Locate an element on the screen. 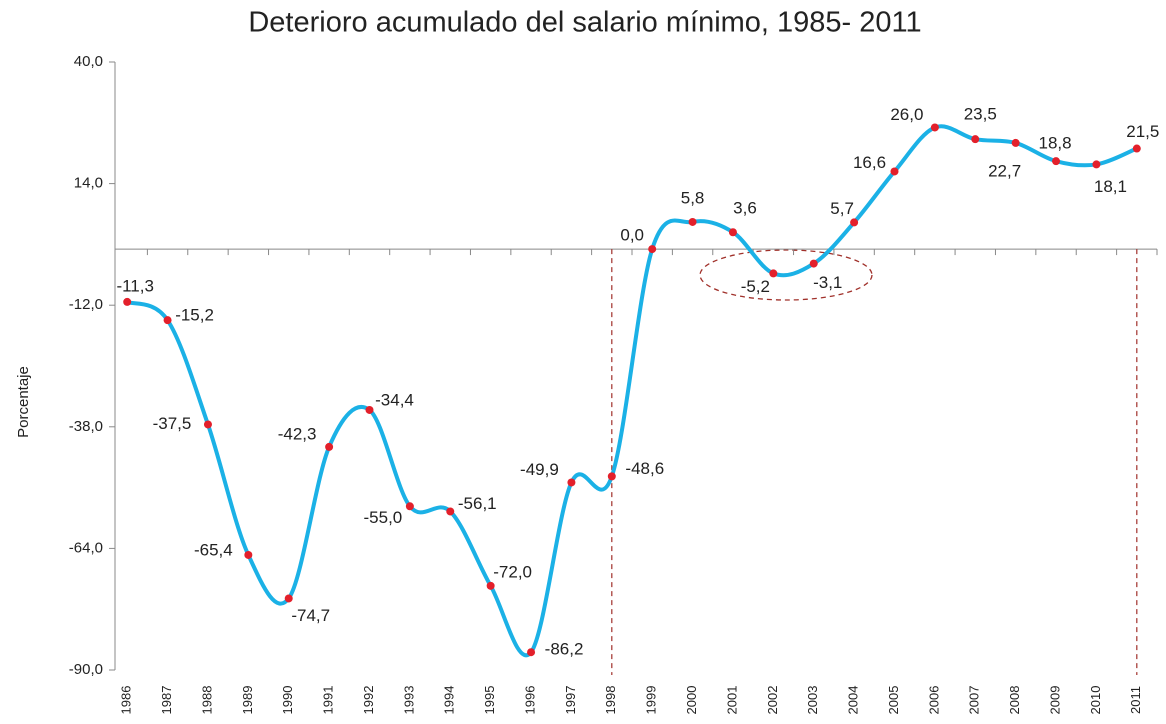 The width and height of the screenshot is (1166, 724). x-tick-label: 1997 is located at coordinates (570, 700).